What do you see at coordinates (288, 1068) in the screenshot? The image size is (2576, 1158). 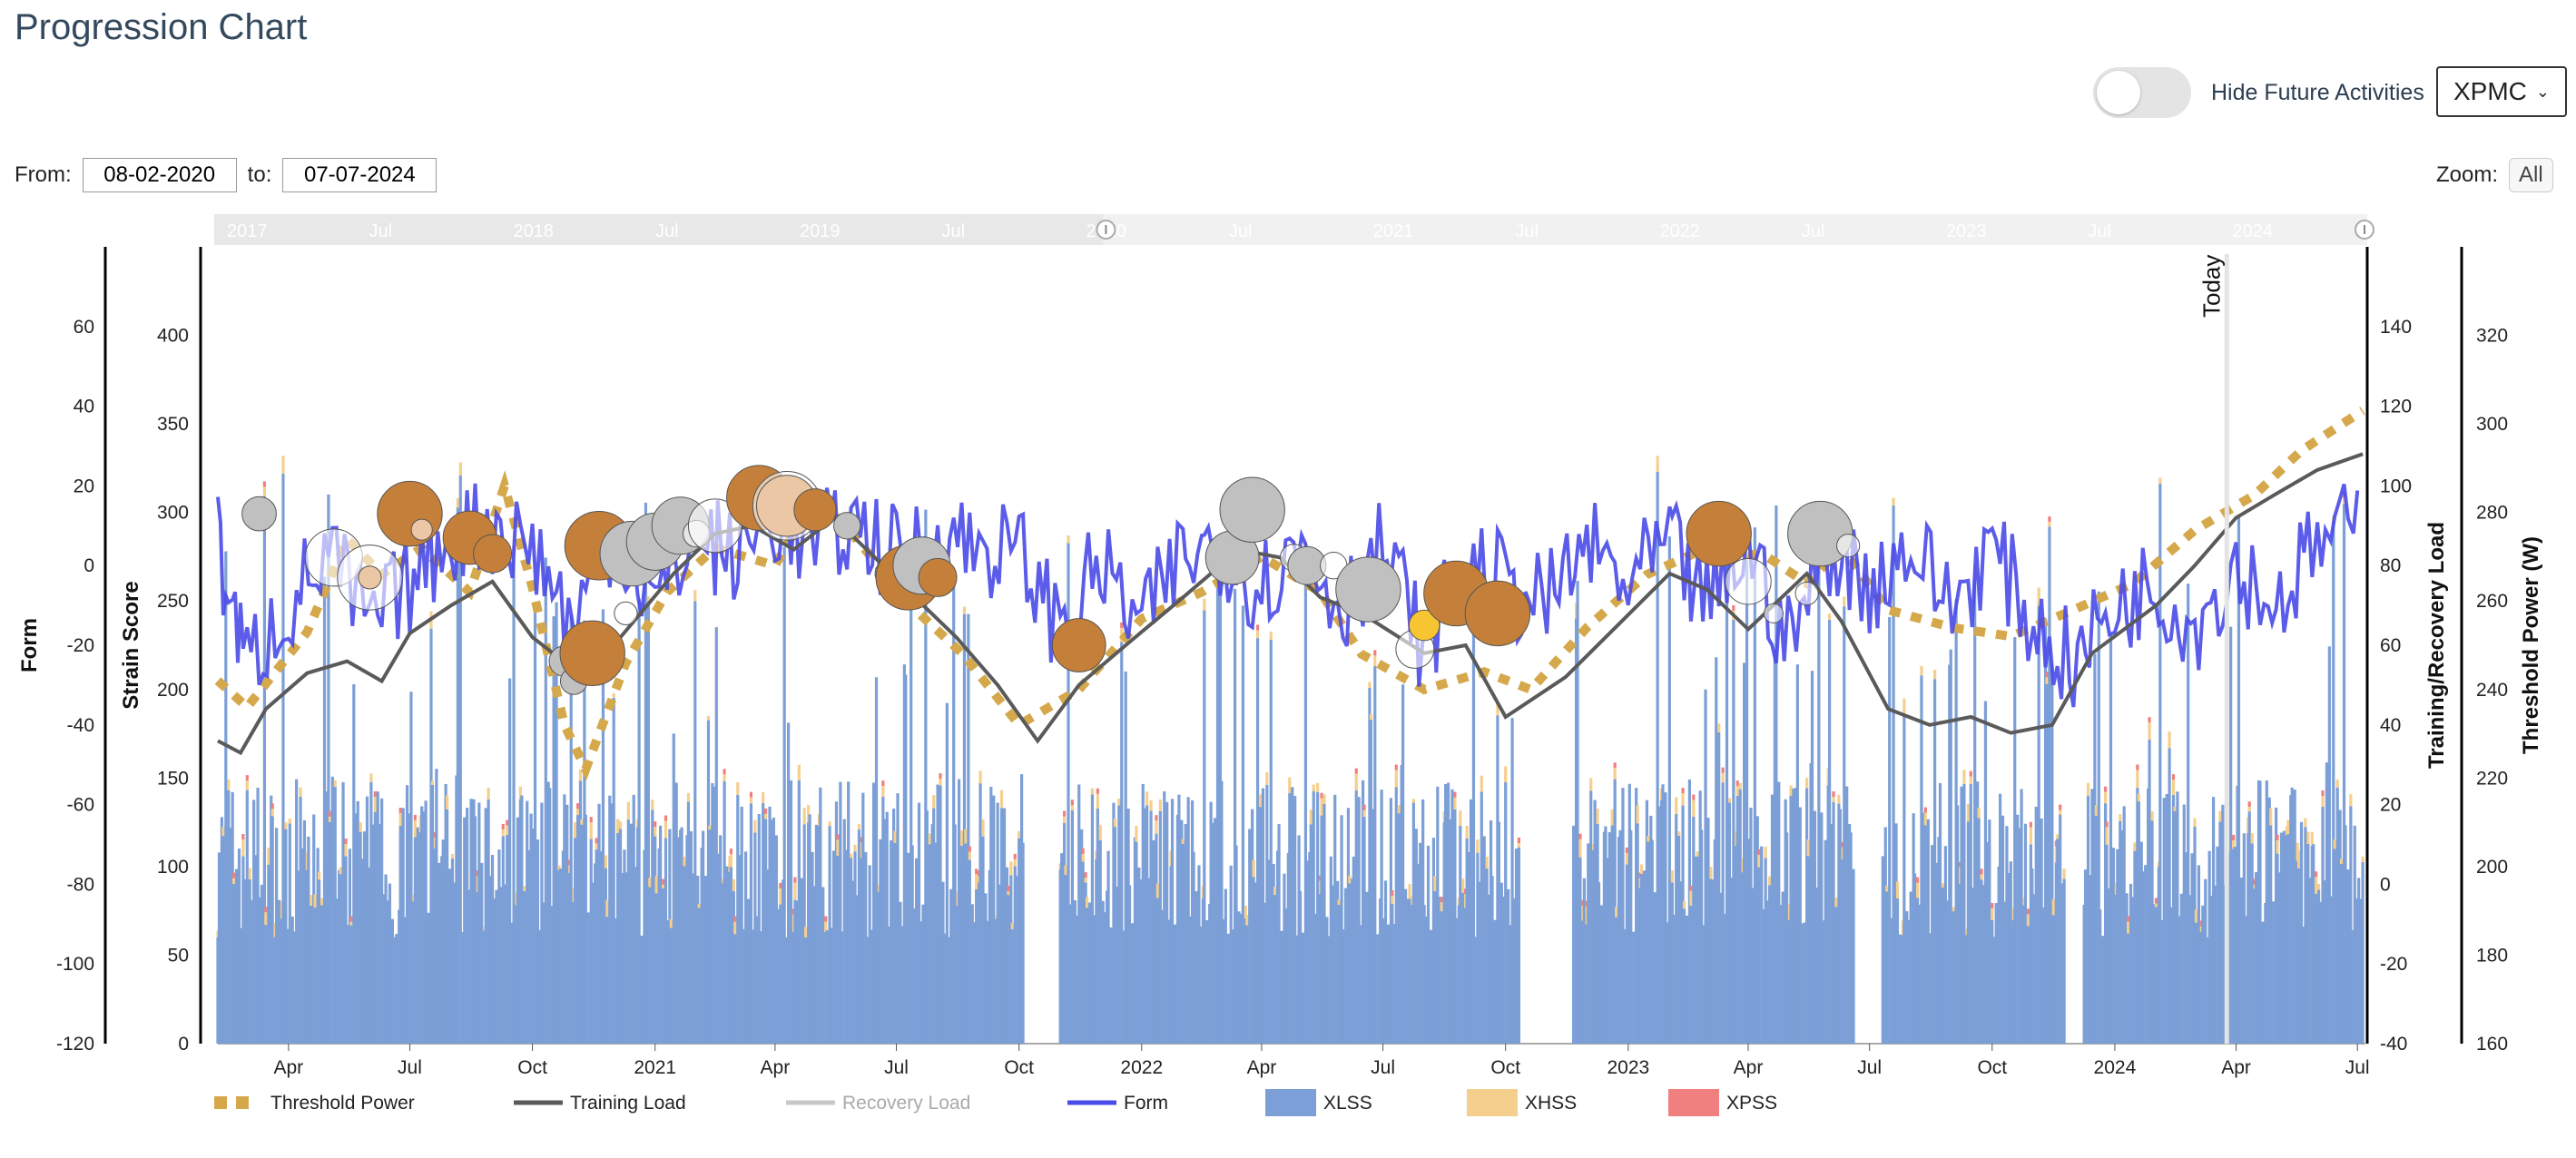 I see `x-tick-label: Apr` at bounding box center [288, 1068].